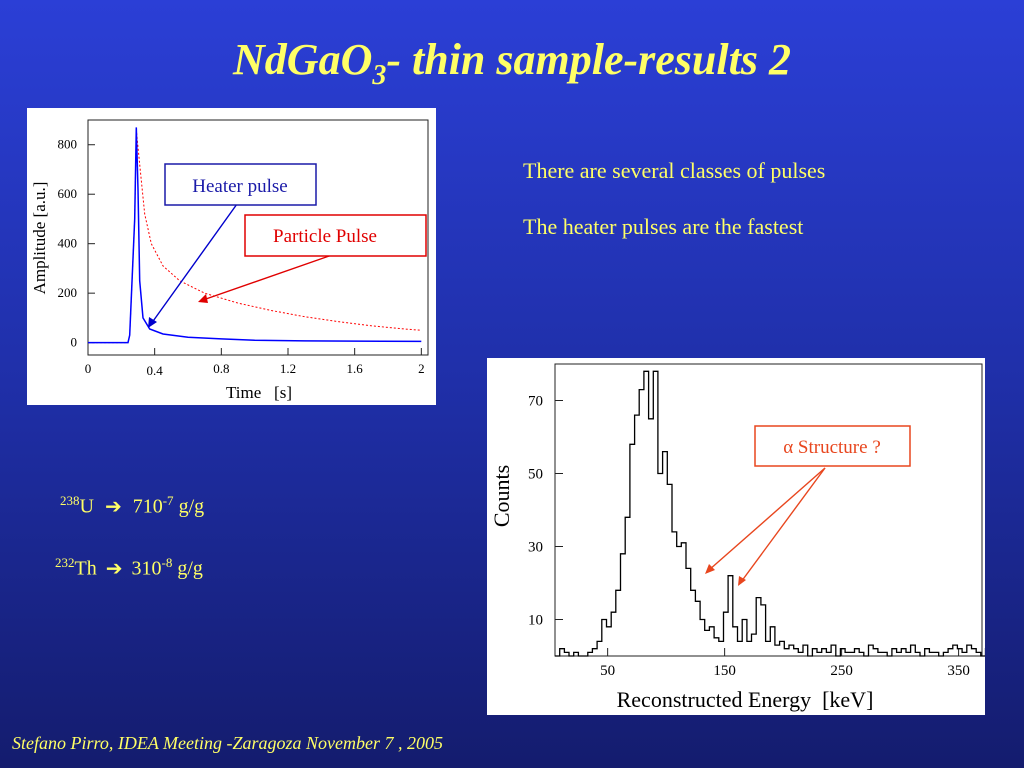  I want to click on pulse-x-tick-label: 0.4, so click(155, 370).